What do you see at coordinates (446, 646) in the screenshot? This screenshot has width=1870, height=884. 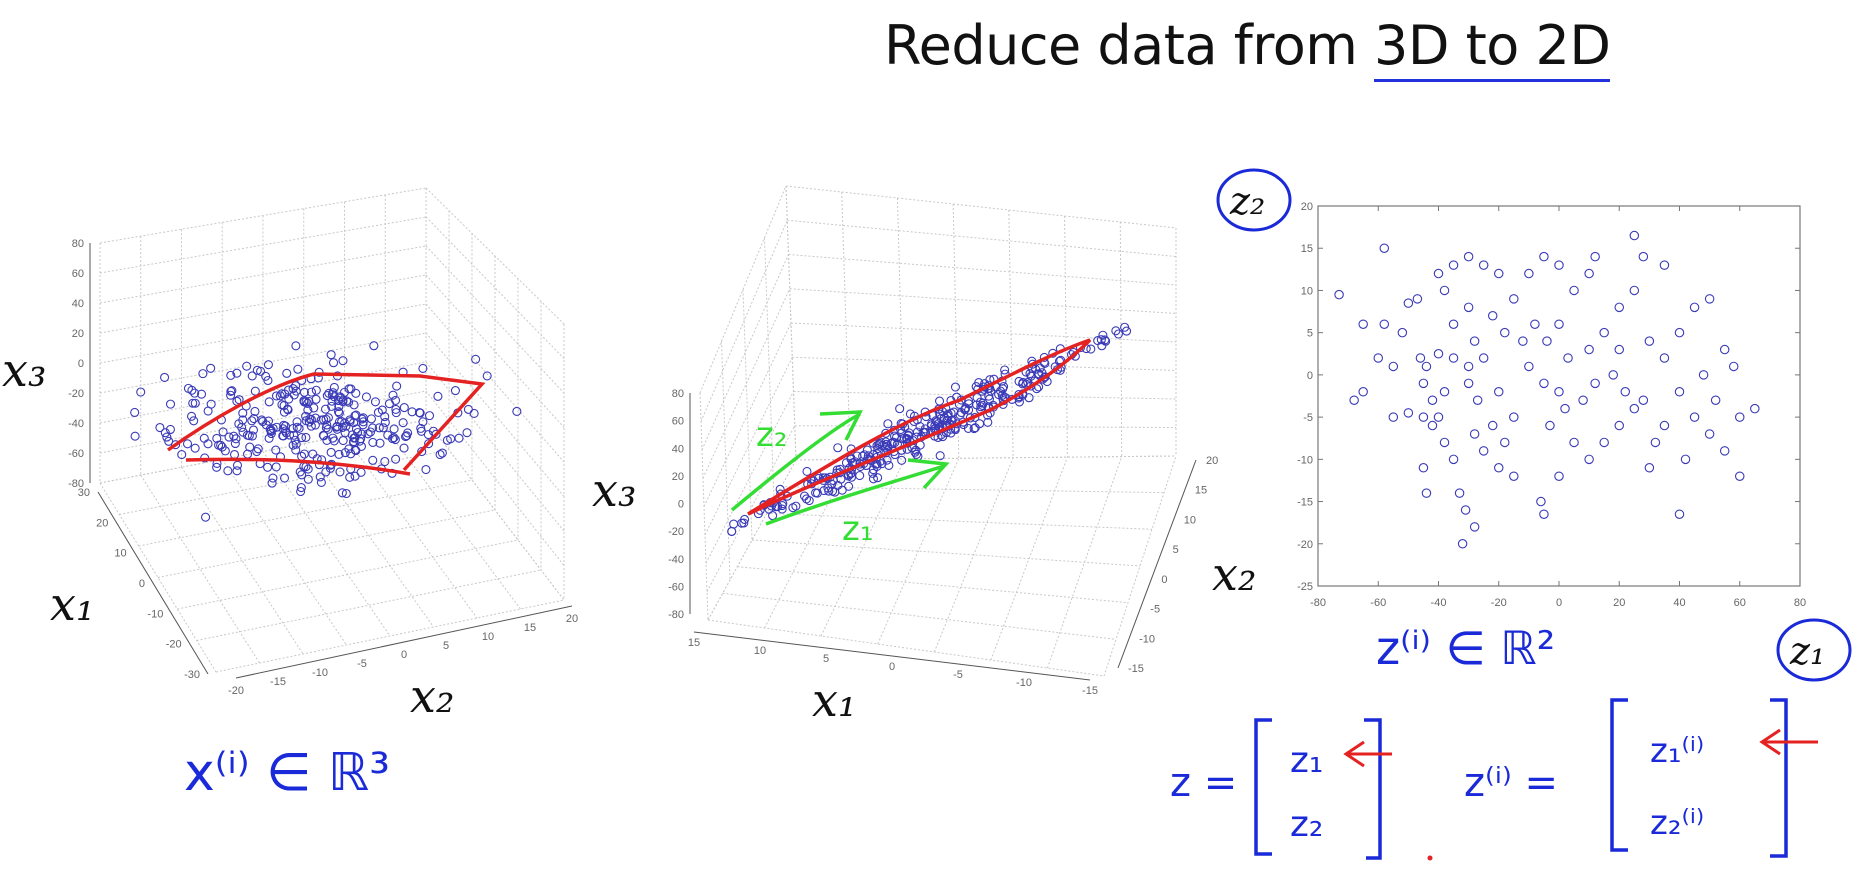 I see `left-x2-axis-tick-label: 5` at bounding box center [446, 646].